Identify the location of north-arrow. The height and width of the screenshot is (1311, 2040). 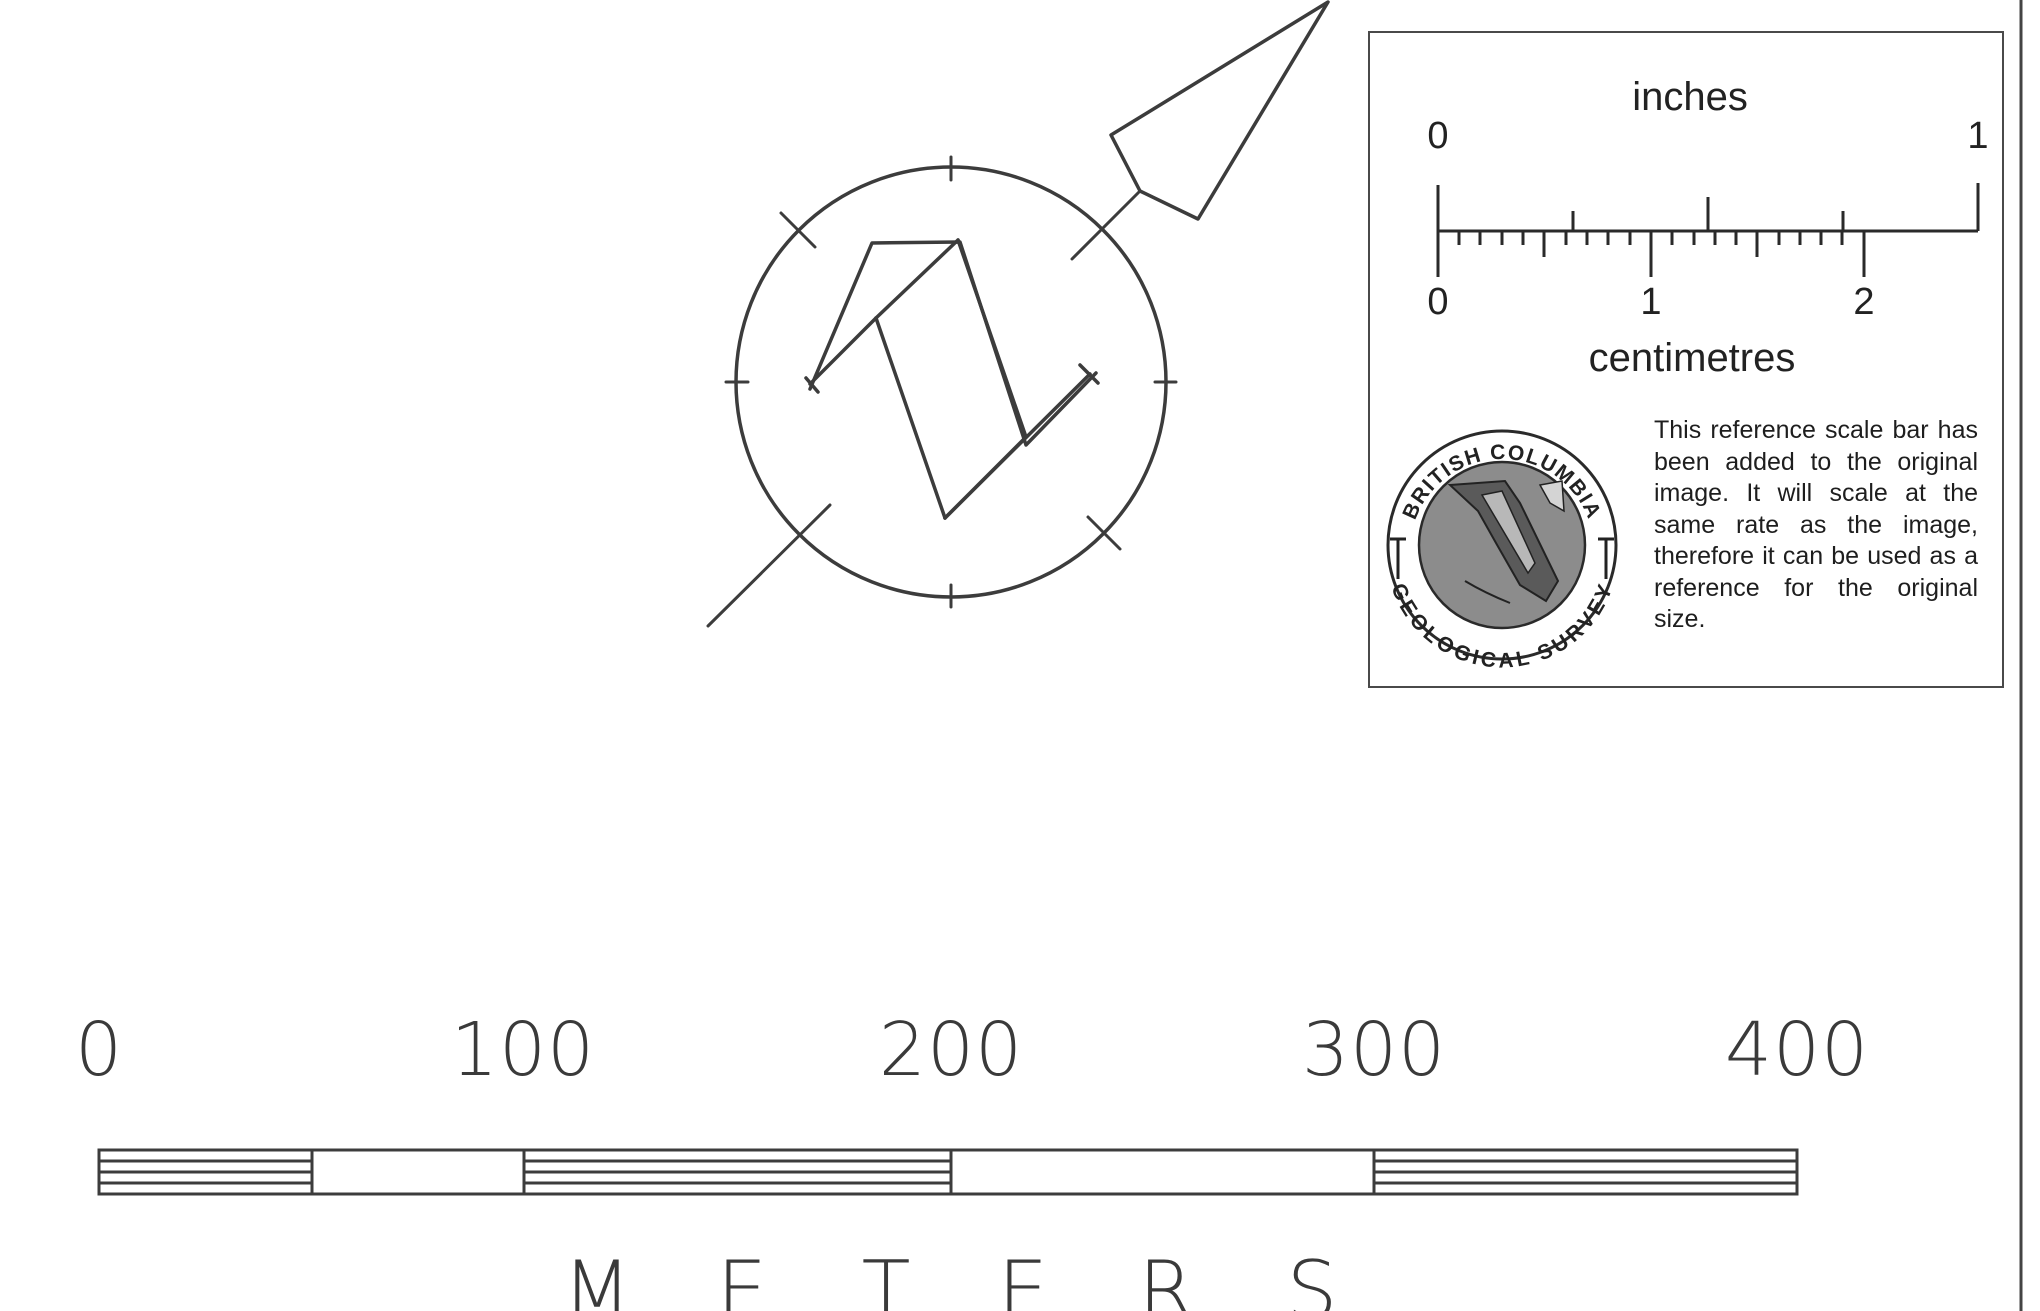
(1018, 314).